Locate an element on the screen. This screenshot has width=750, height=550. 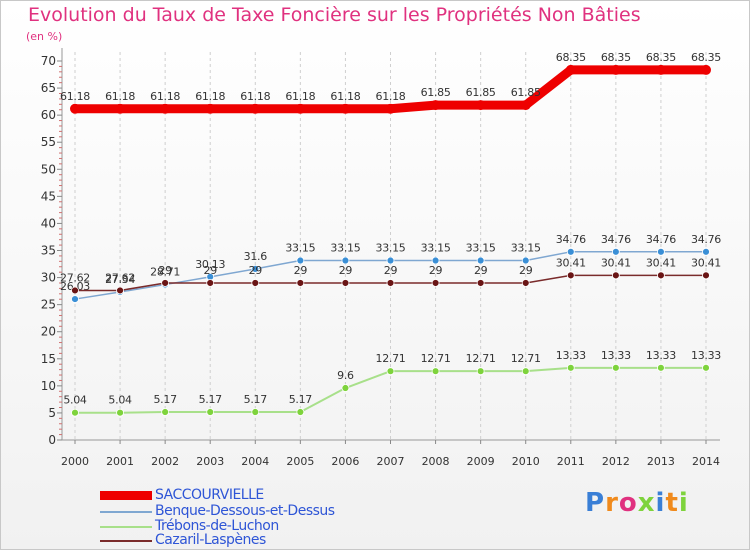
data-label: 5.04 is located at coordinates (75, 400).